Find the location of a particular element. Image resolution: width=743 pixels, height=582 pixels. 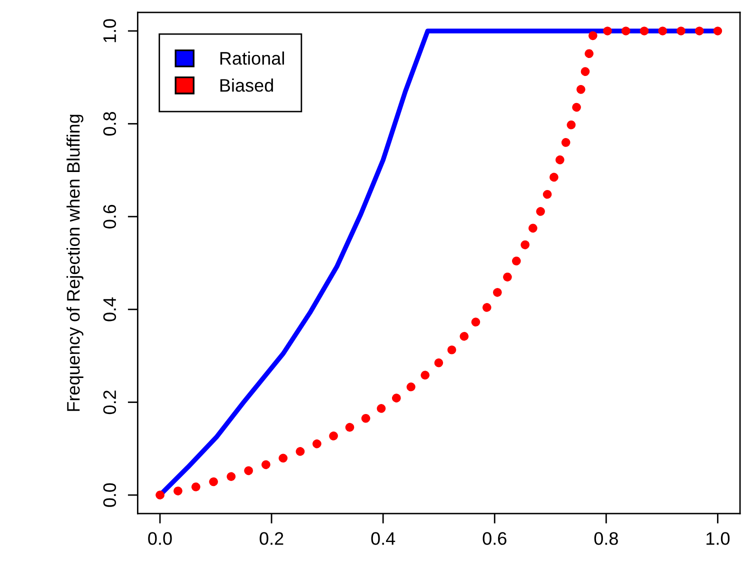

x-tick-label: 0.4 is located at coordinates (383, 538).